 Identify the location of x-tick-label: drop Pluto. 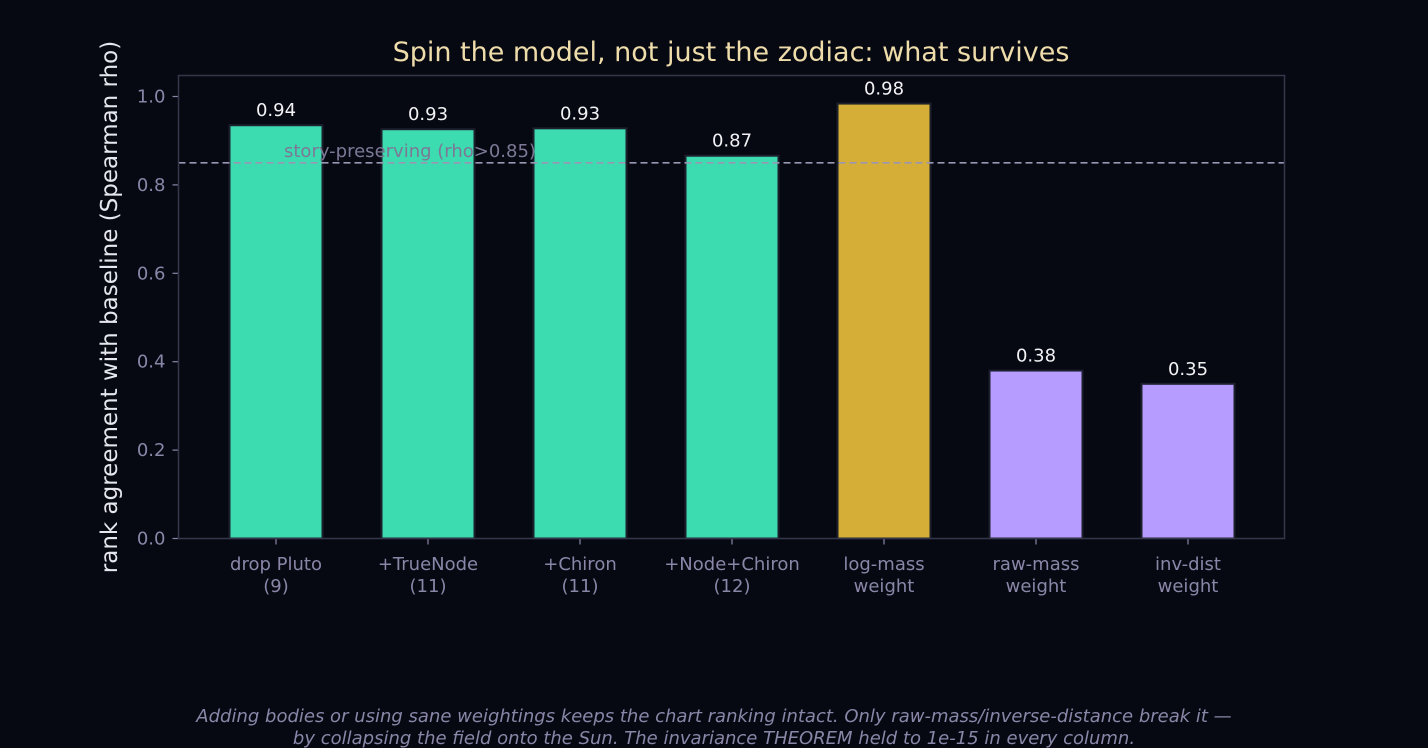
(276, 564).